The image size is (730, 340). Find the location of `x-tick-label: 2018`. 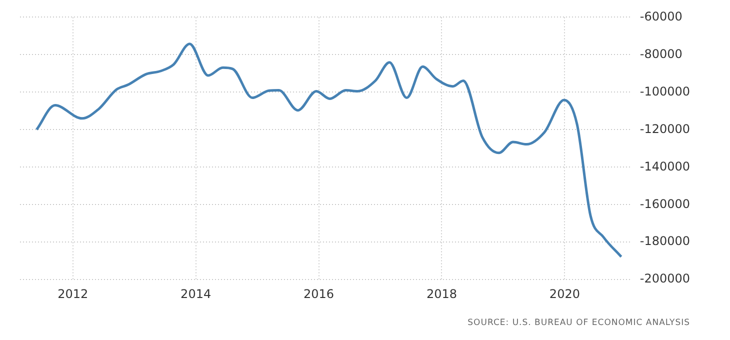

x-tick-label: 2018 is located at coordinates (442, 293).